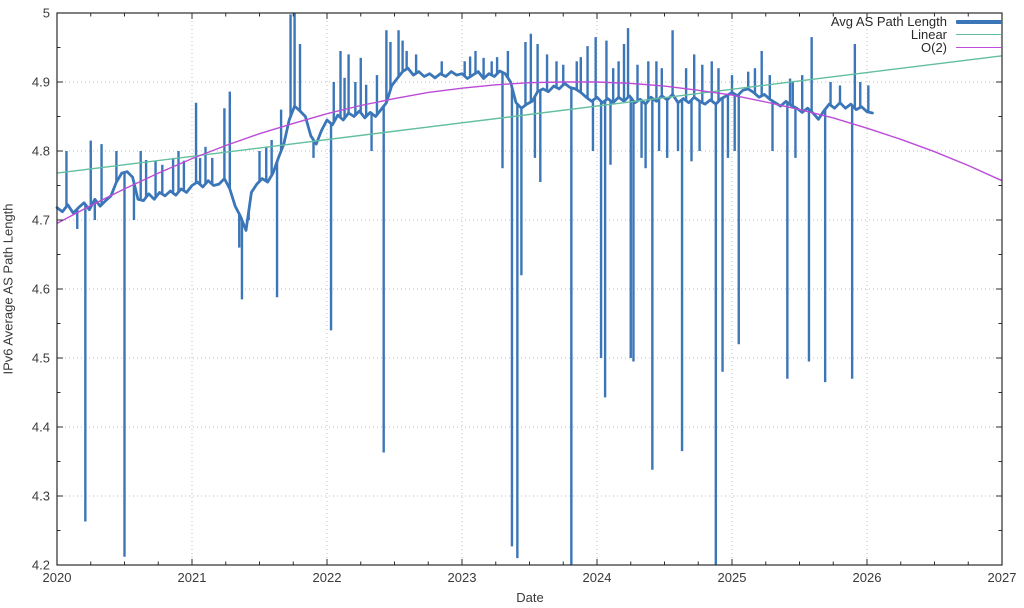 The width and height of the screenshot is (1024, 608). I want to click on x-tick-label: 2027, so click(1002, 577).